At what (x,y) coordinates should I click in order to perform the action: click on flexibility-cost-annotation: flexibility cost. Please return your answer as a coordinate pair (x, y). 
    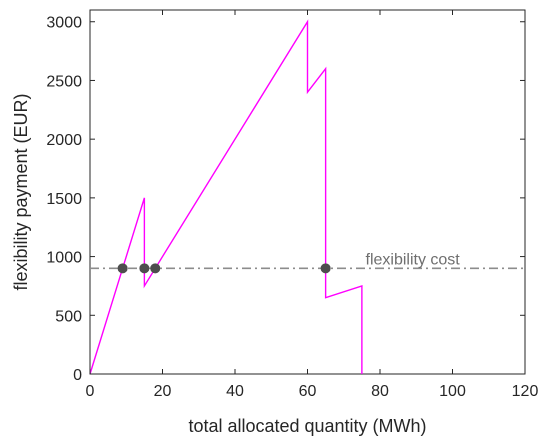
    Looking at the image, I should click on (413, 259).